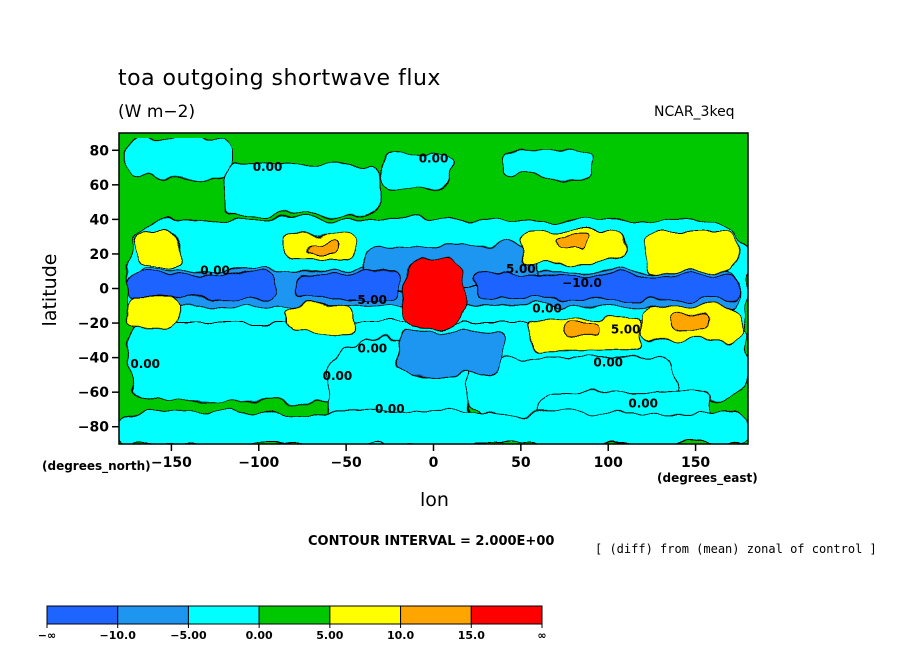 This screenshot has width=904, height=654. Describe the element at coordinates (582, 283) in the screenshot. I see `contour-label-3: −10.0` at that location.